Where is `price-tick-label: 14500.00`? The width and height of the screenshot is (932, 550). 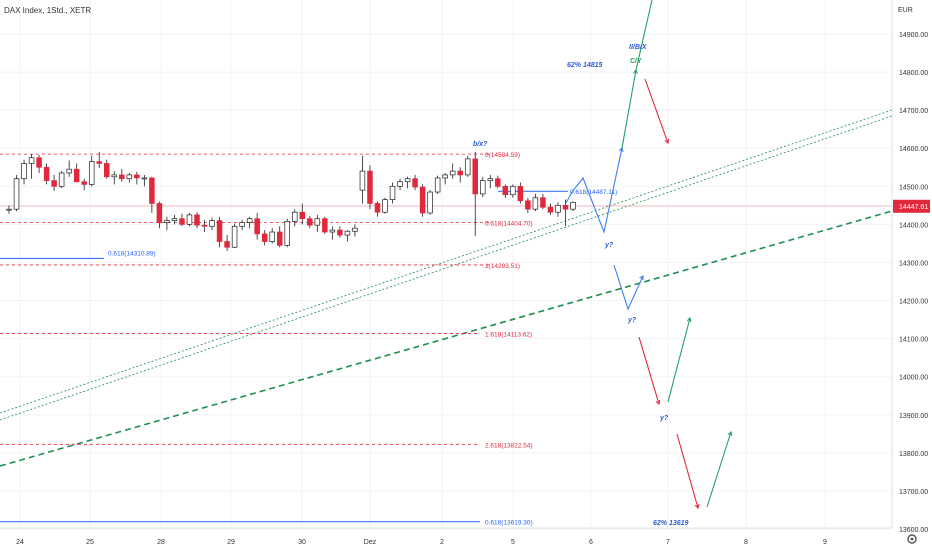 price-tick-label: 14500.00 is located at coordinates (913, 187).